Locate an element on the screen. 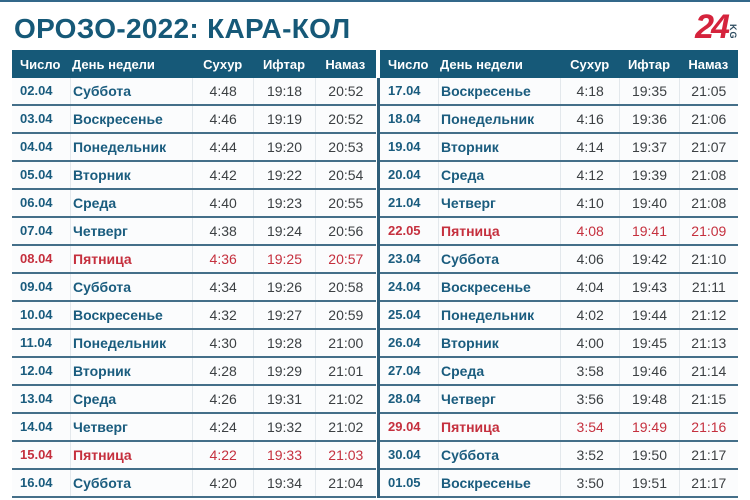 This screenshot has width=750, height=500. cell-iftar: 19:48 is located at coordinates (648, 399).